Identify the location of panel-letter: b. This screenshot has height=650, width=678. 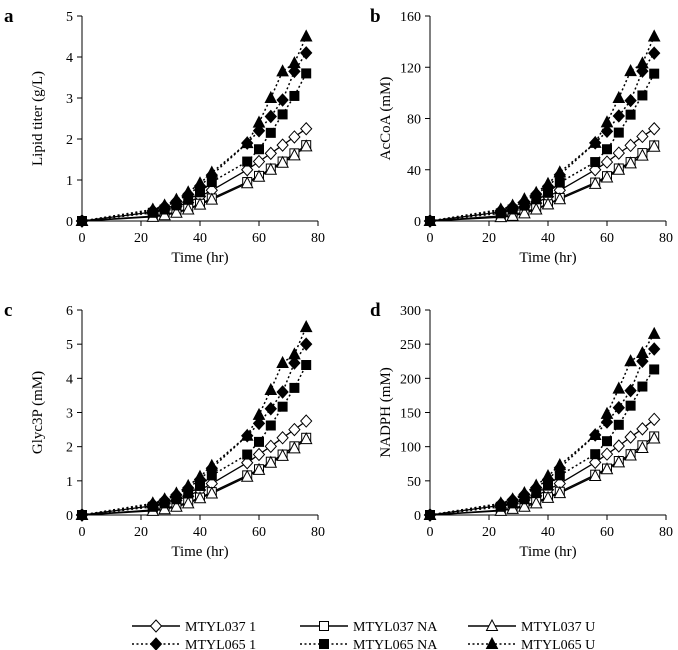
(375, 16).